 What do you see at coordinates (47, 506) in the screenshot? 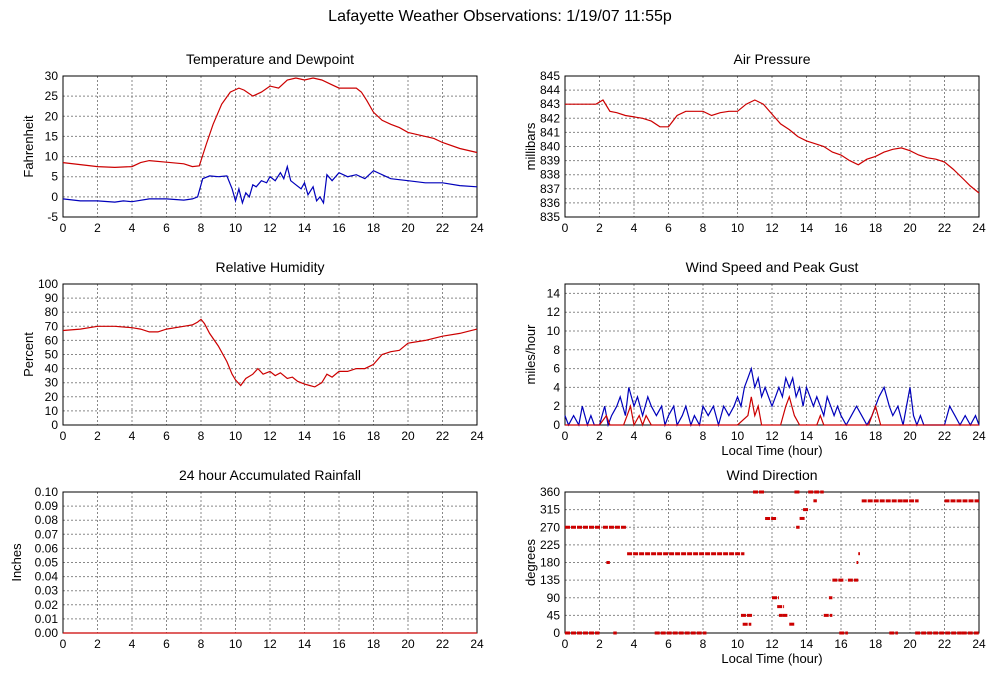
I see `y-tick-label: 0.09` at bounding box center [47, 506].